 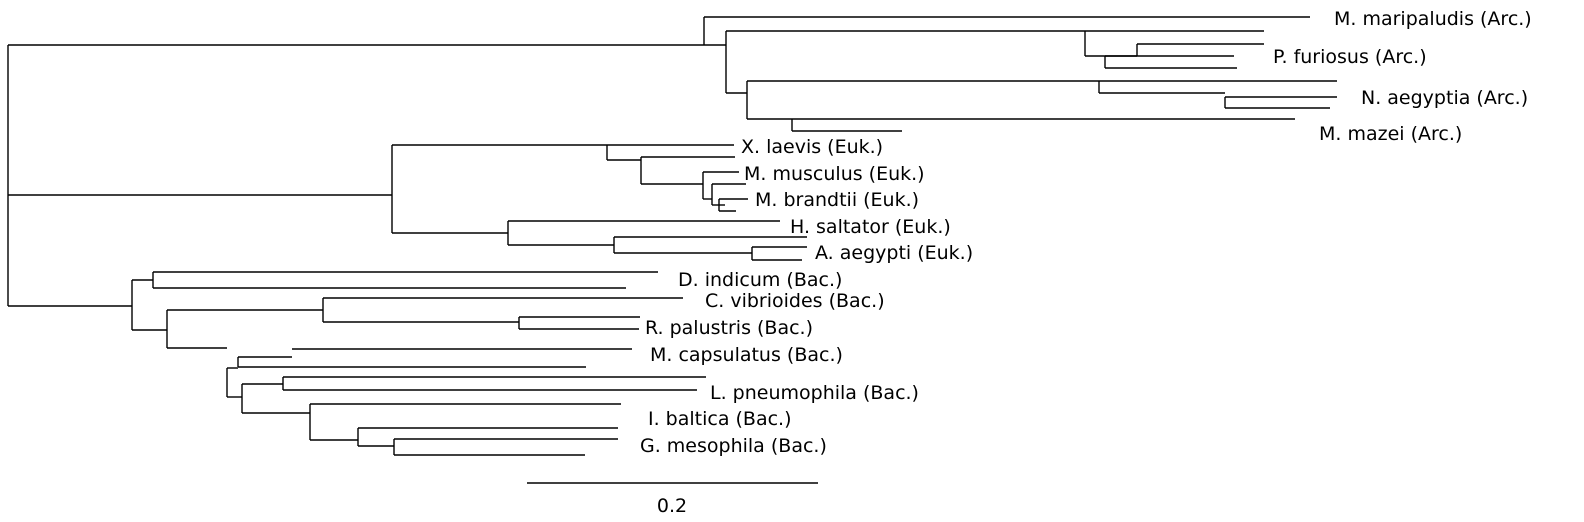 What do you see at coordinates (729, 328) in the screenshot?
I see `leaf-label: R. palustris (Bac.)` at bounding box center [729, 328].